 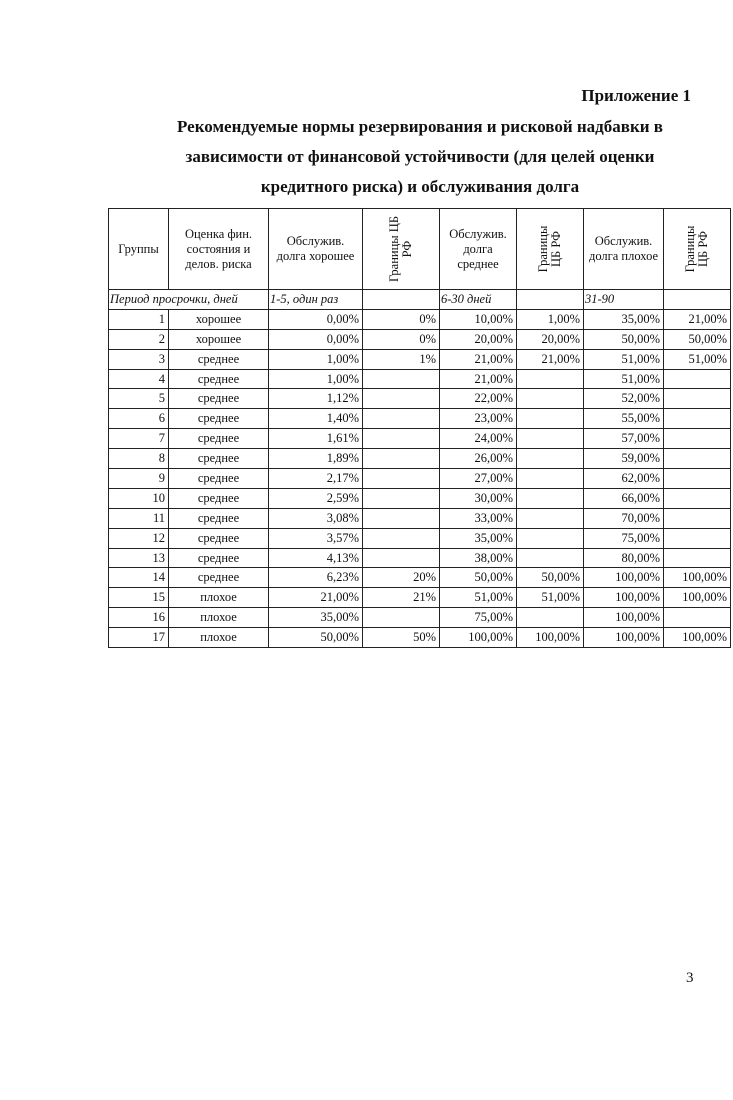 I want to click on group-number-cell: 11, so click(x=138, y=518).